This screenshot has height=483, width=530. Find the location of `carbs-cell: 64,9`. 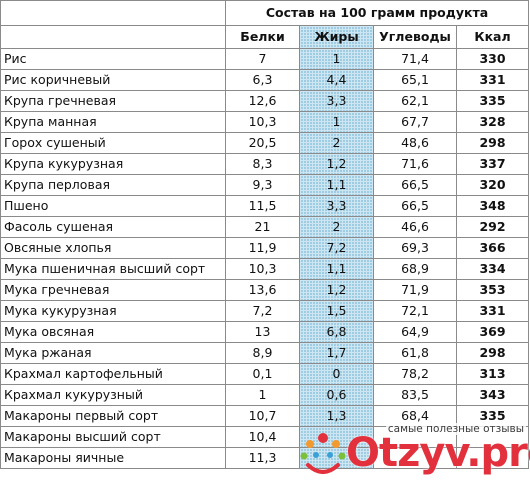

carbs-cell: 64,9 is located at coordinates (415, 332).